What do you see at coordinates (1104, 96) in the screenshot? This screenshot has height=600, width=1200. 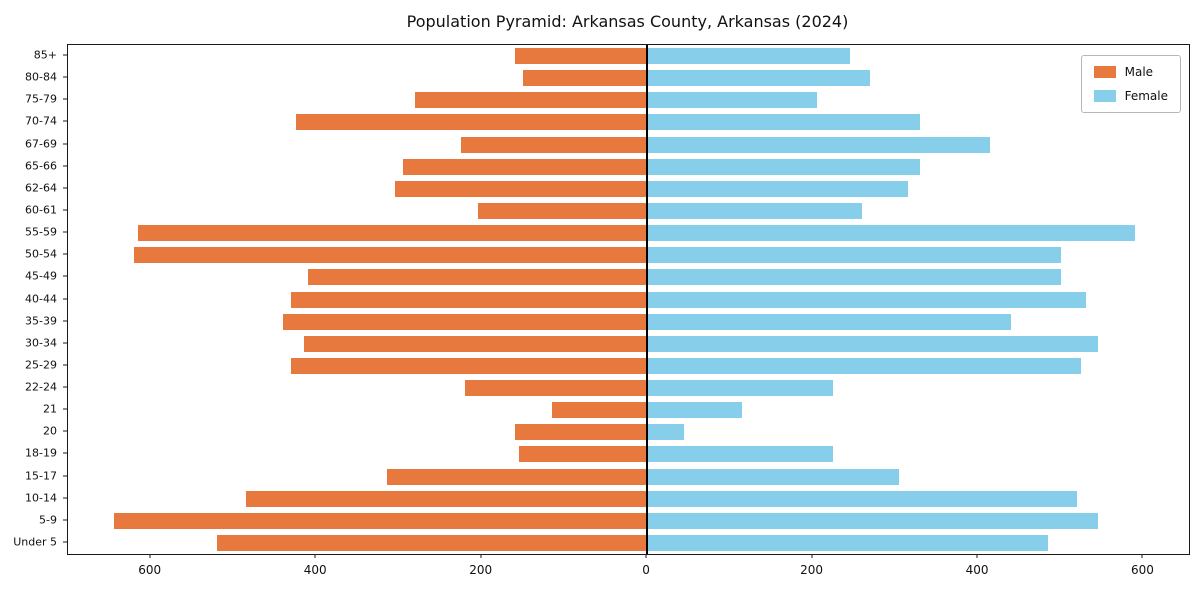 I see `legend-female-swatch` at bounding box center [1104, 96].